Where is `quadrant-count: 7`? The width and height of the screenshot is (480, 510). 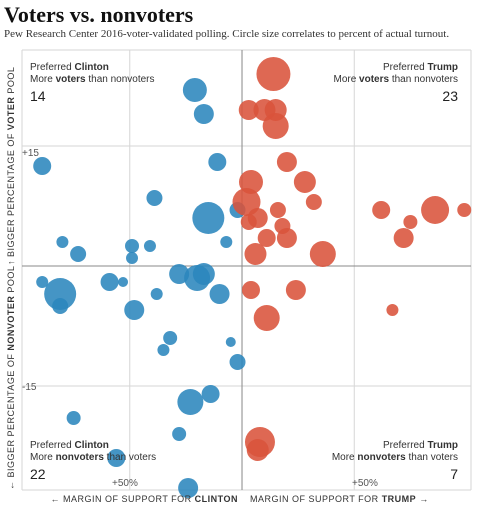
quadrant-count: 7 is located at coordinates (454, 474).